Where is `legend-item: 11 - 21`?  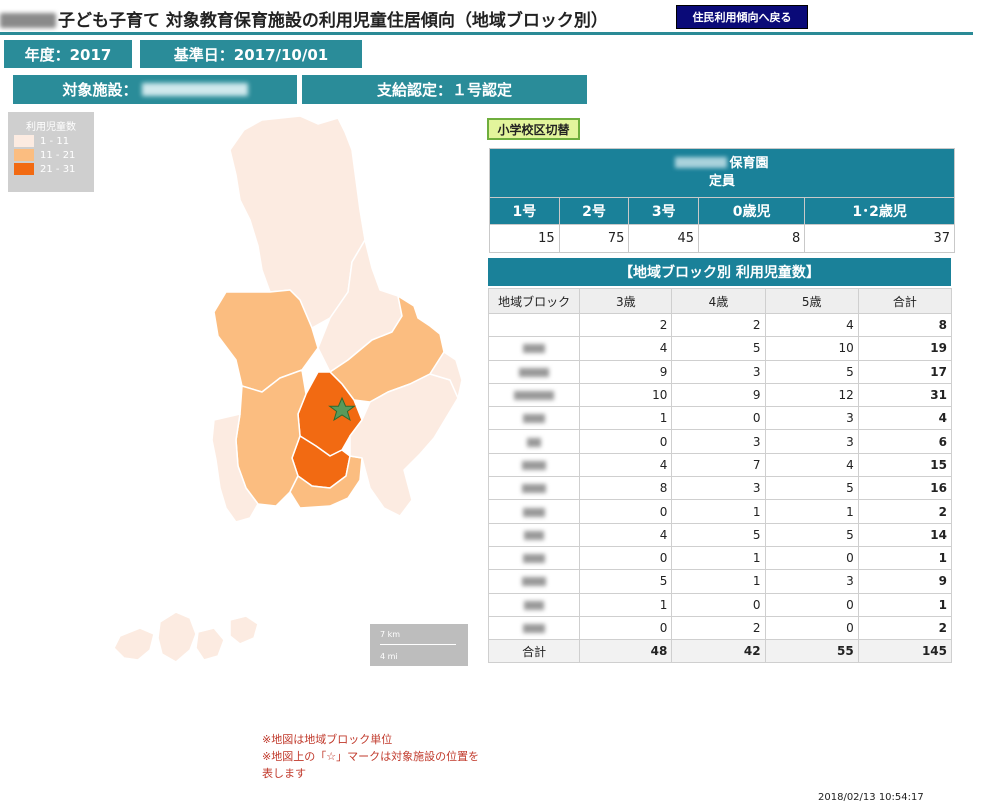
legend-item: 11 - 21 is located at coordinates (54, 155).